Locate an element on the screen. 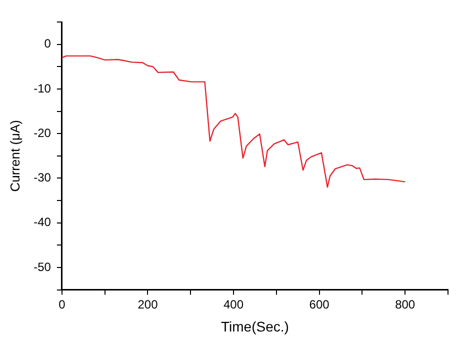 This screenshot has width=474, height=346. y-tick-label: -10 is located at coordinates (43, 88).